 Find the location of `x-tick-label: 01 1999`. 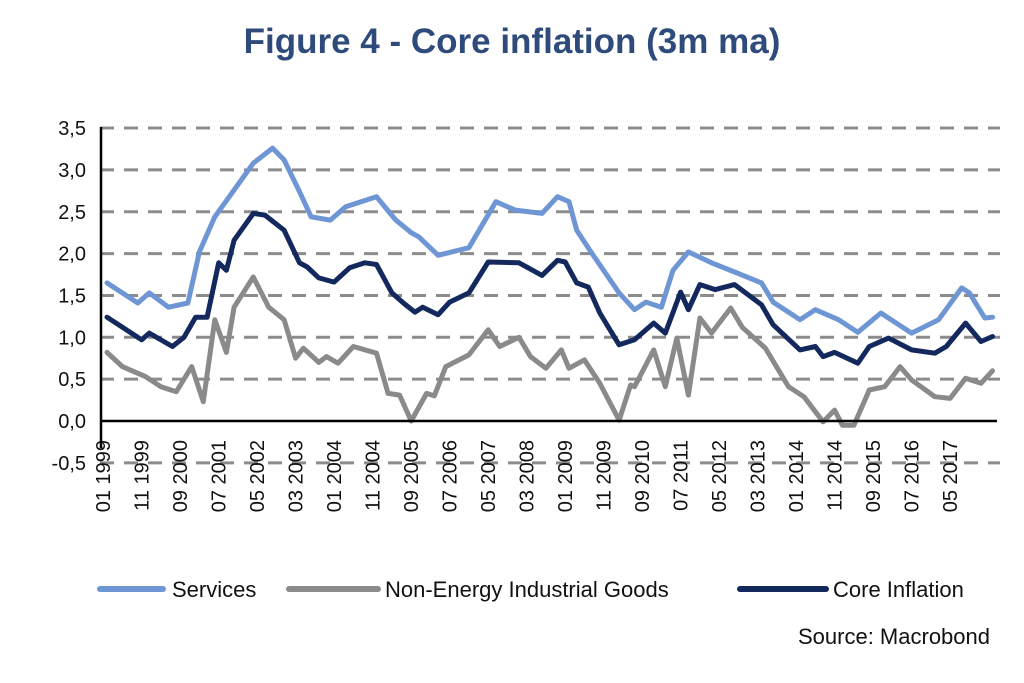

x-tick-label: 01 1999 is located at coordinates (104, 476).